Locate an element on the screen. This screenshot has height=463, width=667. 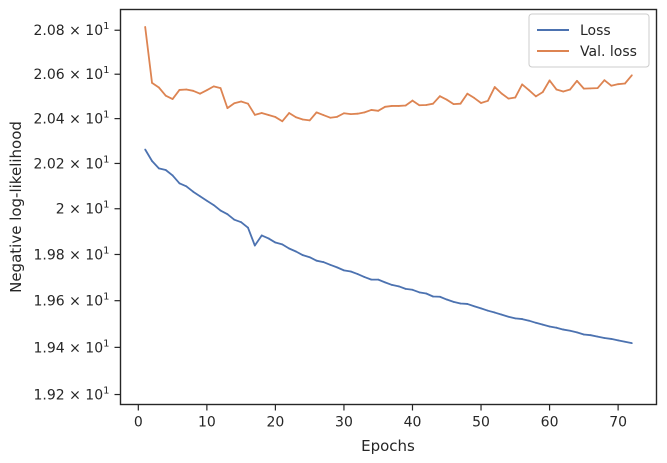
legend-label-loss: Loss is located at coordinates (595, 31).